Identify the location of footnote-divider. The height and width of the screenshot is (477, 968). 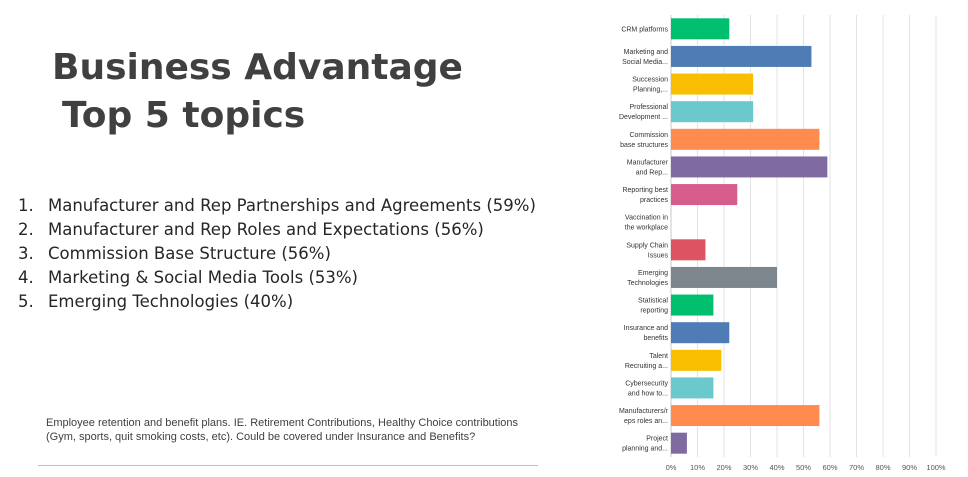
(288, 465).